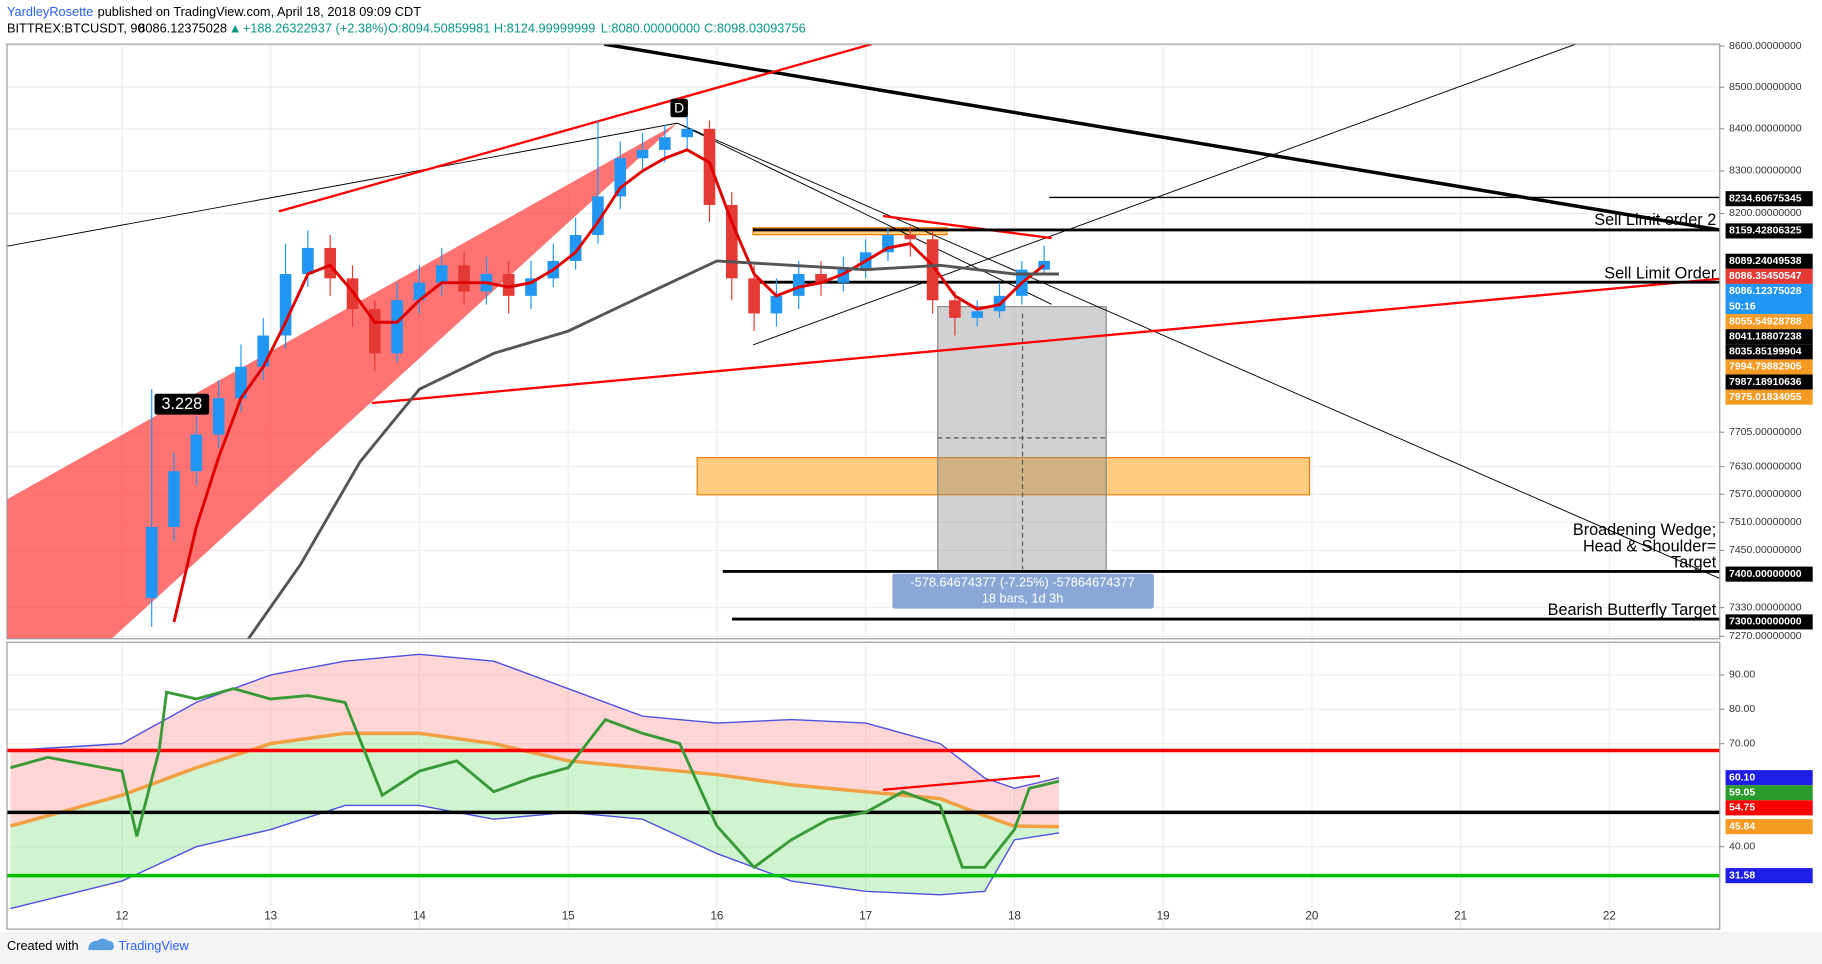 This screenshot has width=1822, height=964. Describe the element at coordinates (1765, 171) in the screenshot. I see `y-tick-label: 8300.00000000` at that location.